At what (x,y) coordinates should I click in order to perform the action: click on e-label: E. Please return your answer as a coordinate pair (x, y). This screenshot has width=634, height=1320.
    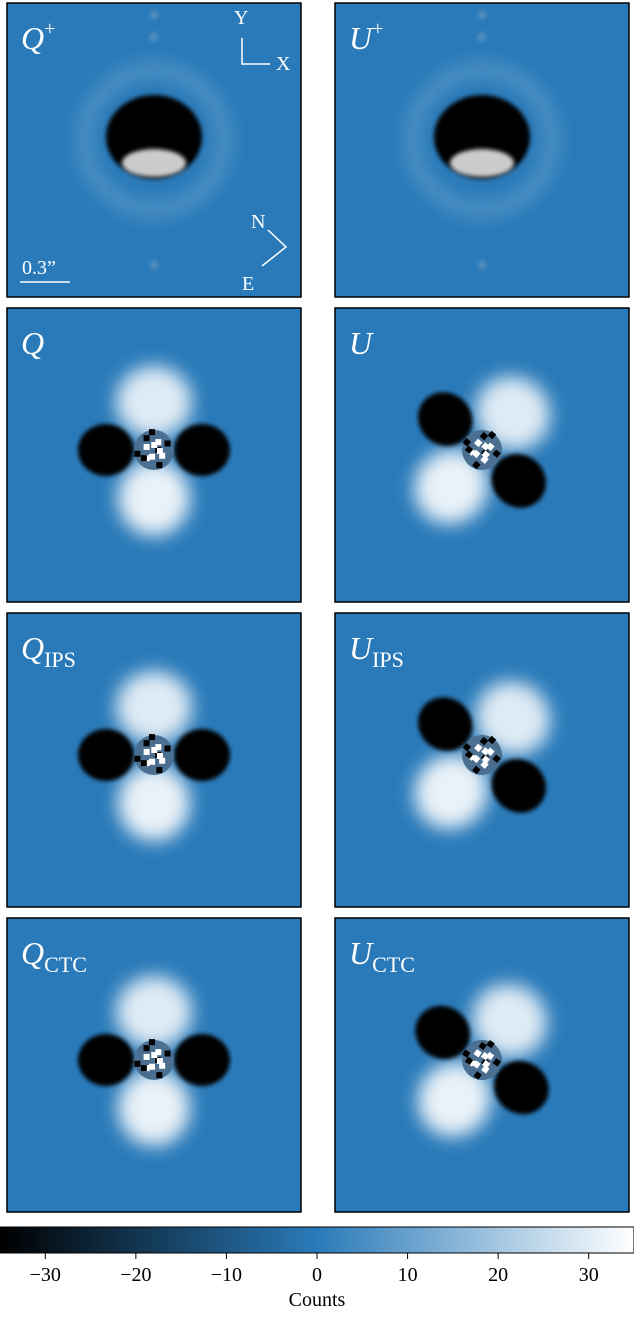
    Looking at the image, I should click on (248, 284).